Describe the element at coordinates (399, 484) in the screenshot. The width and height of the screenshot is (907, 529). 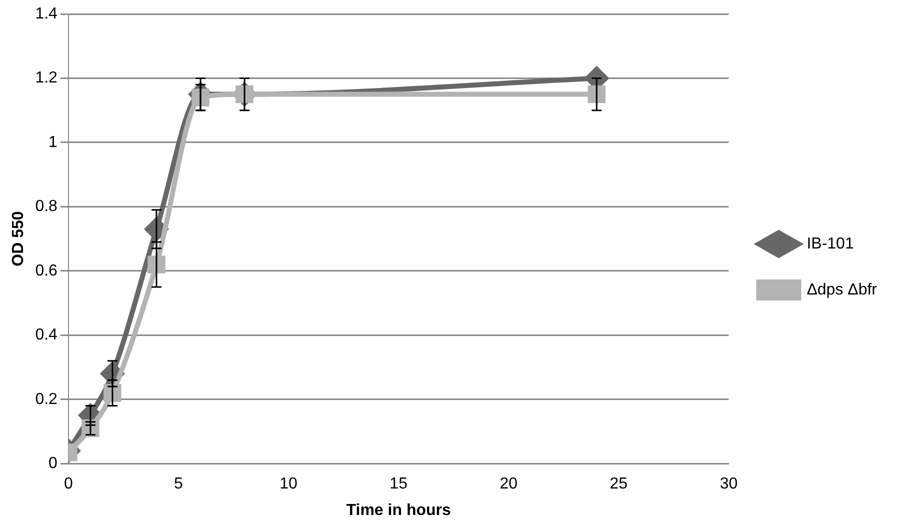
I see `x-tick-label: 15` at that location.